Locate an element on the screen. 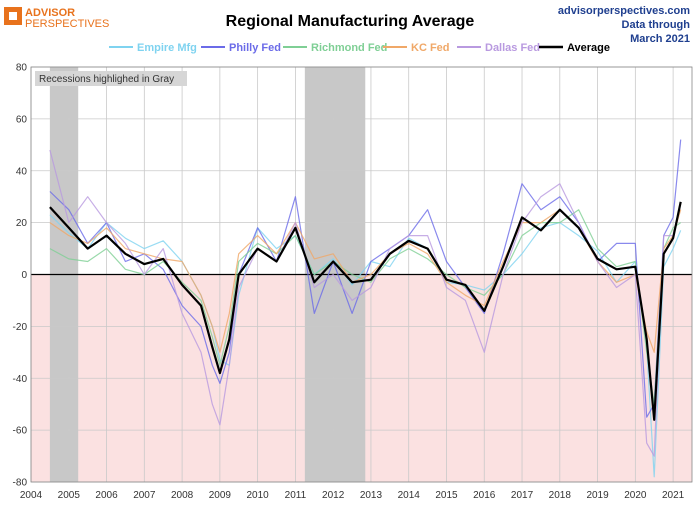 This screenshot has height=513, width=700. x-tick-label: 2004 is located at coordinates (31, 495).